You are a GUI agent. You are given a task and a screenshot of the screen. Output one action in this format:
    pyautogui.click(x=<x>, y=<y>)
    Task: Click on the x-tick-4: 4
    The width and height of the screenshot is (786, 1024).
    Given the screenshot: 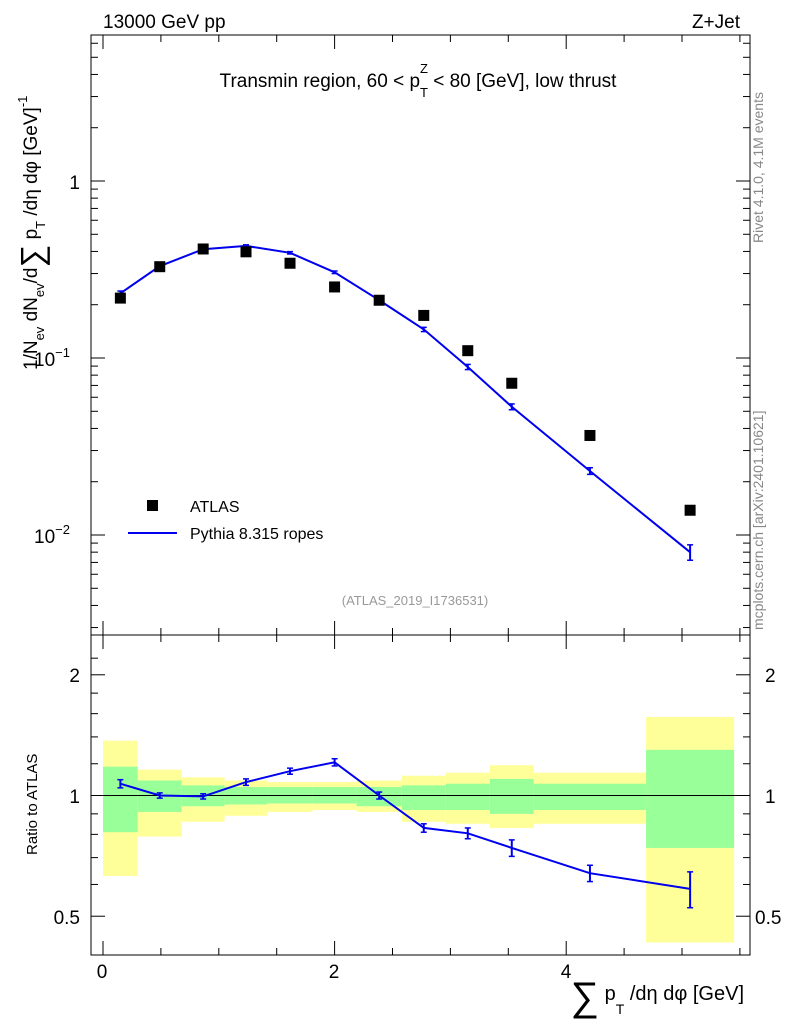 What is the action you would take?
    pyautogui.click(x=566, y=972)
    